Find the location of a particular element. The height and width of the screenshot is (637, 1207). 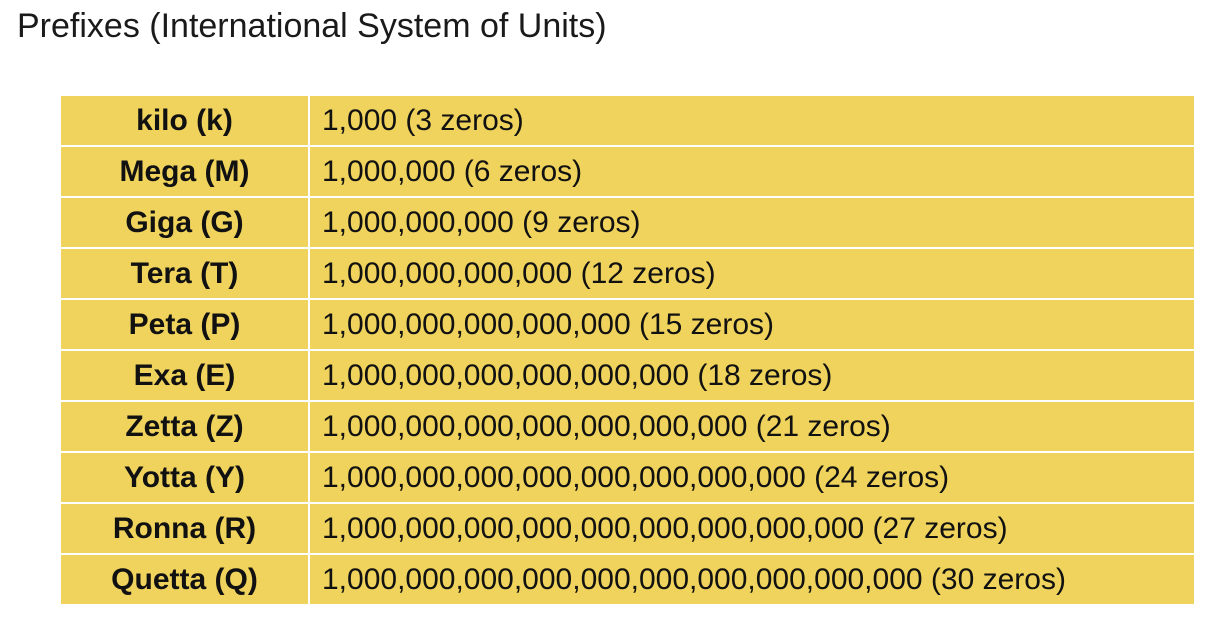

table-row: Mega (M) 1,000,000 (6 zeros) is located at coordinates (627, 171).